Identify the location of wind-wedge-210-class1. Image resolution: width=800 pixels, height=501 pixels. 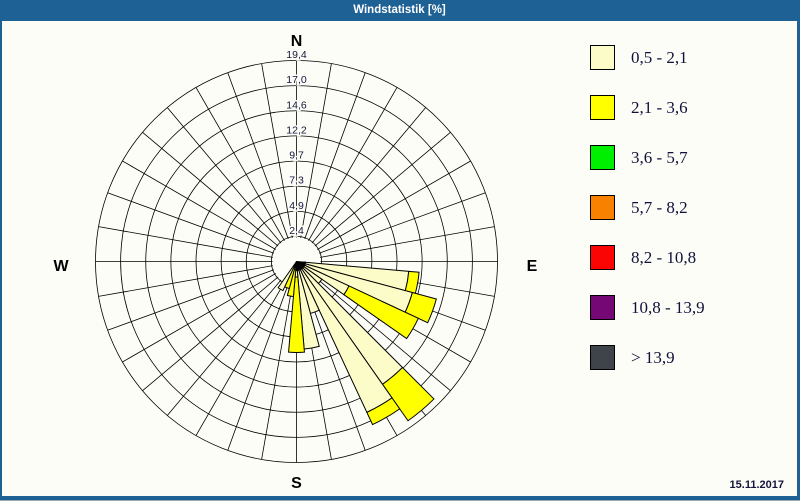
(287, 276).